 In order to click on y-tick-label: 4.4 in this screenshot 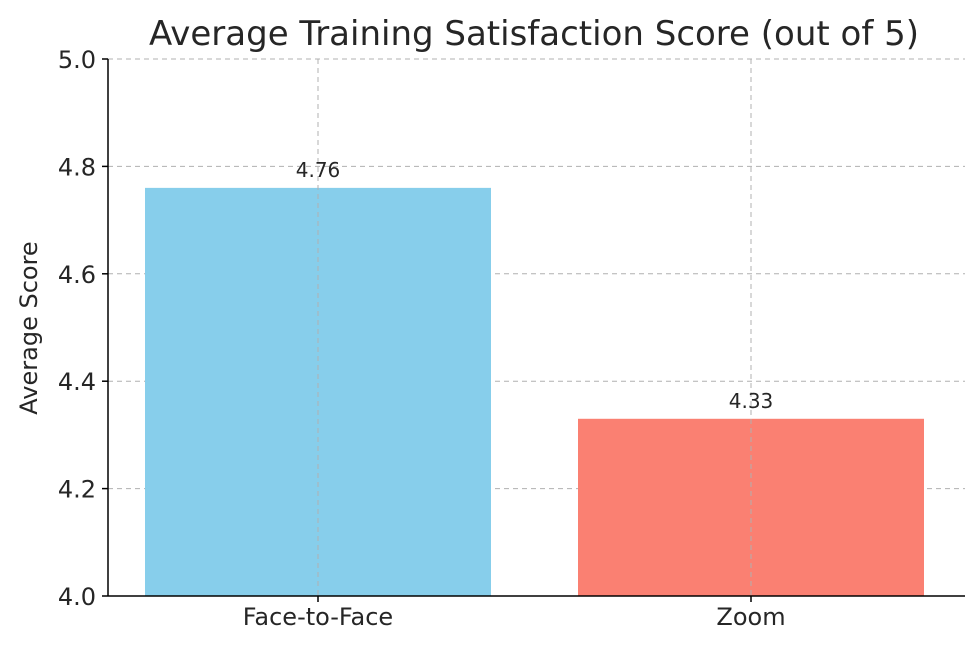, I will do `click(77, 382)`.